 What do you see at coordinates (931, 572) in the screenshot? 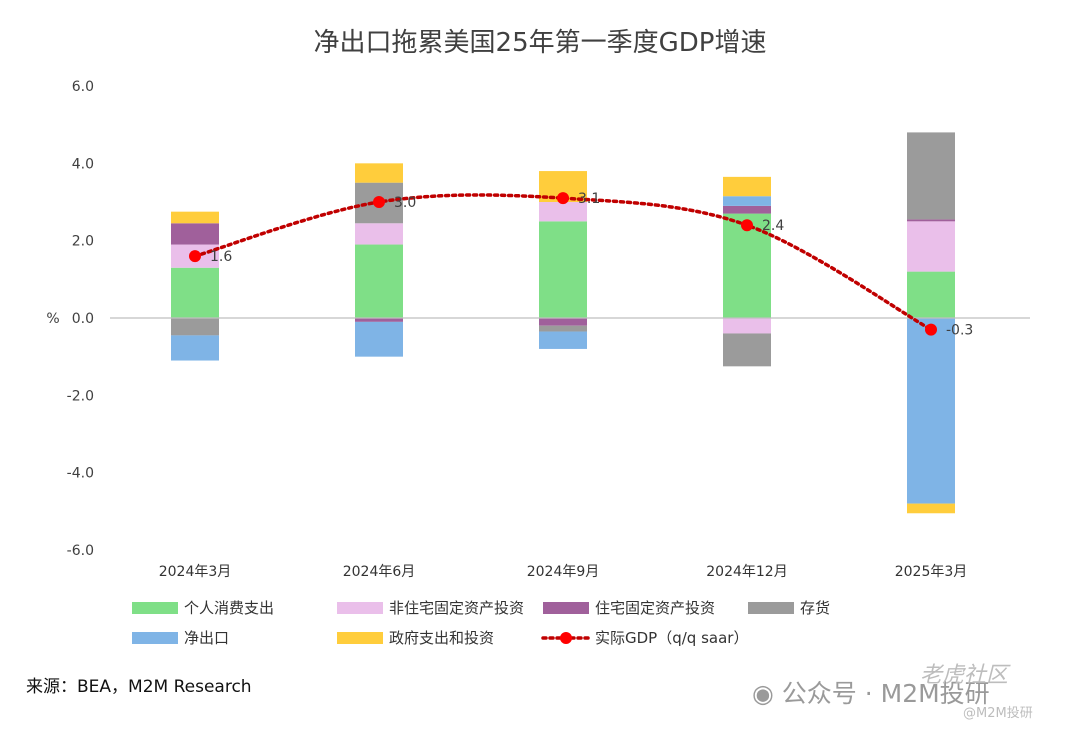
I see `x-tick-label: 2025年3月` at bounding box center [931, 572].